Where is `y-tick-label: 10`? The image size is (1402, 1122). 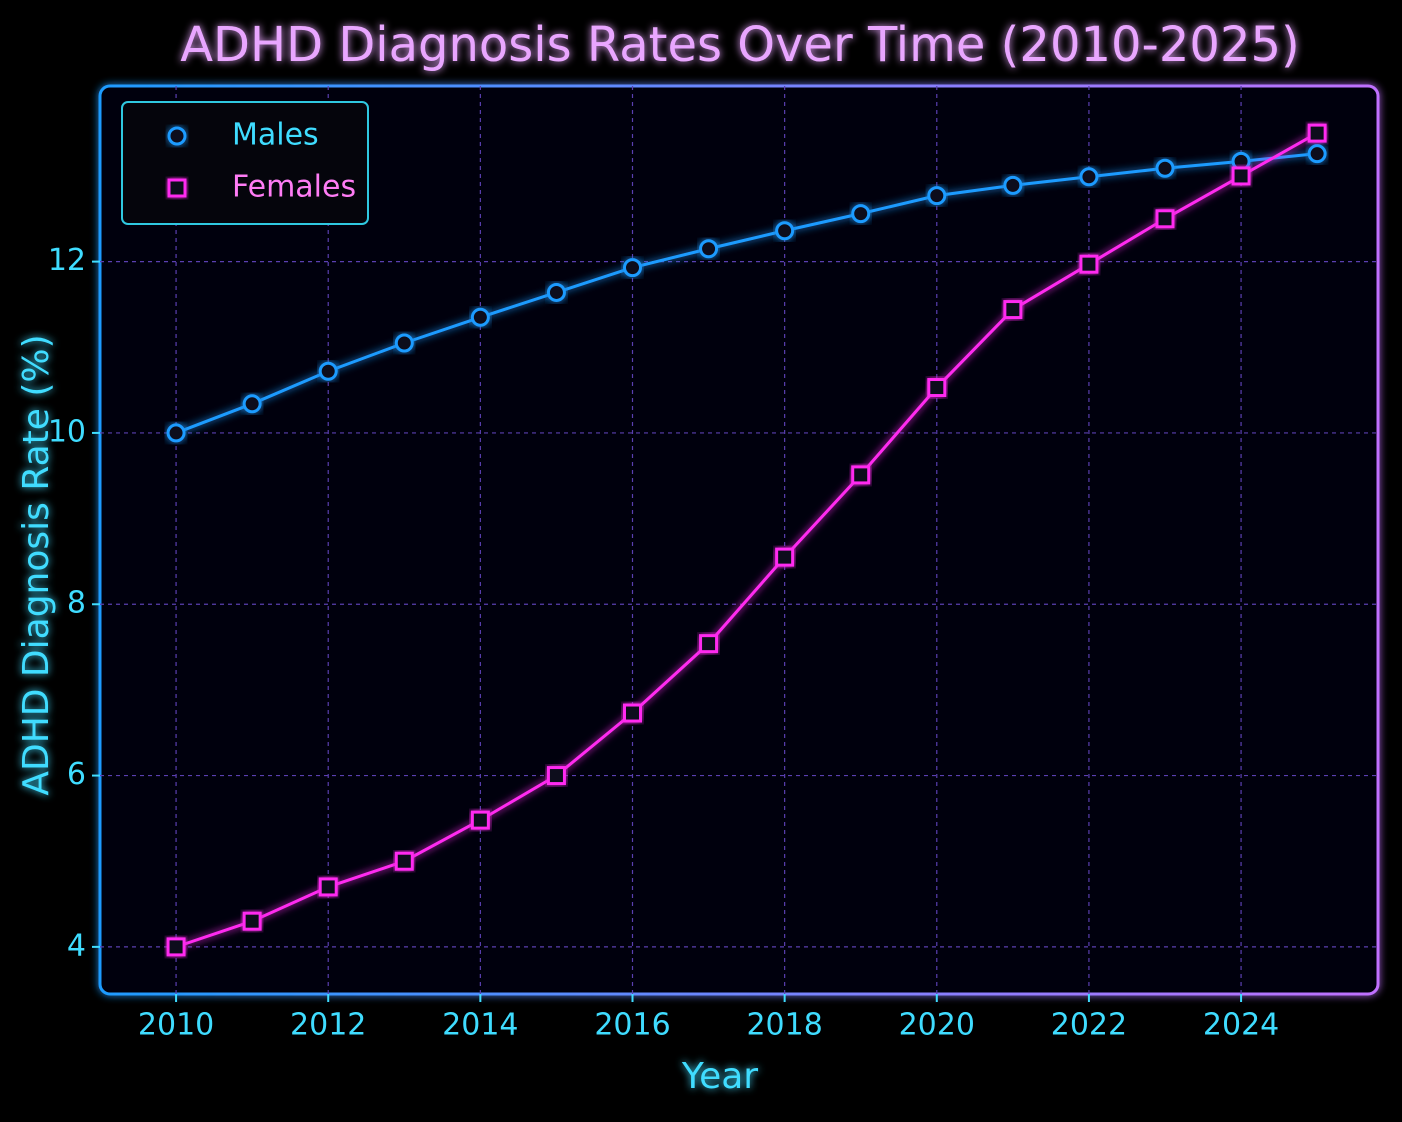
y-tick-label: 10 is located at coordinates (67, 431).